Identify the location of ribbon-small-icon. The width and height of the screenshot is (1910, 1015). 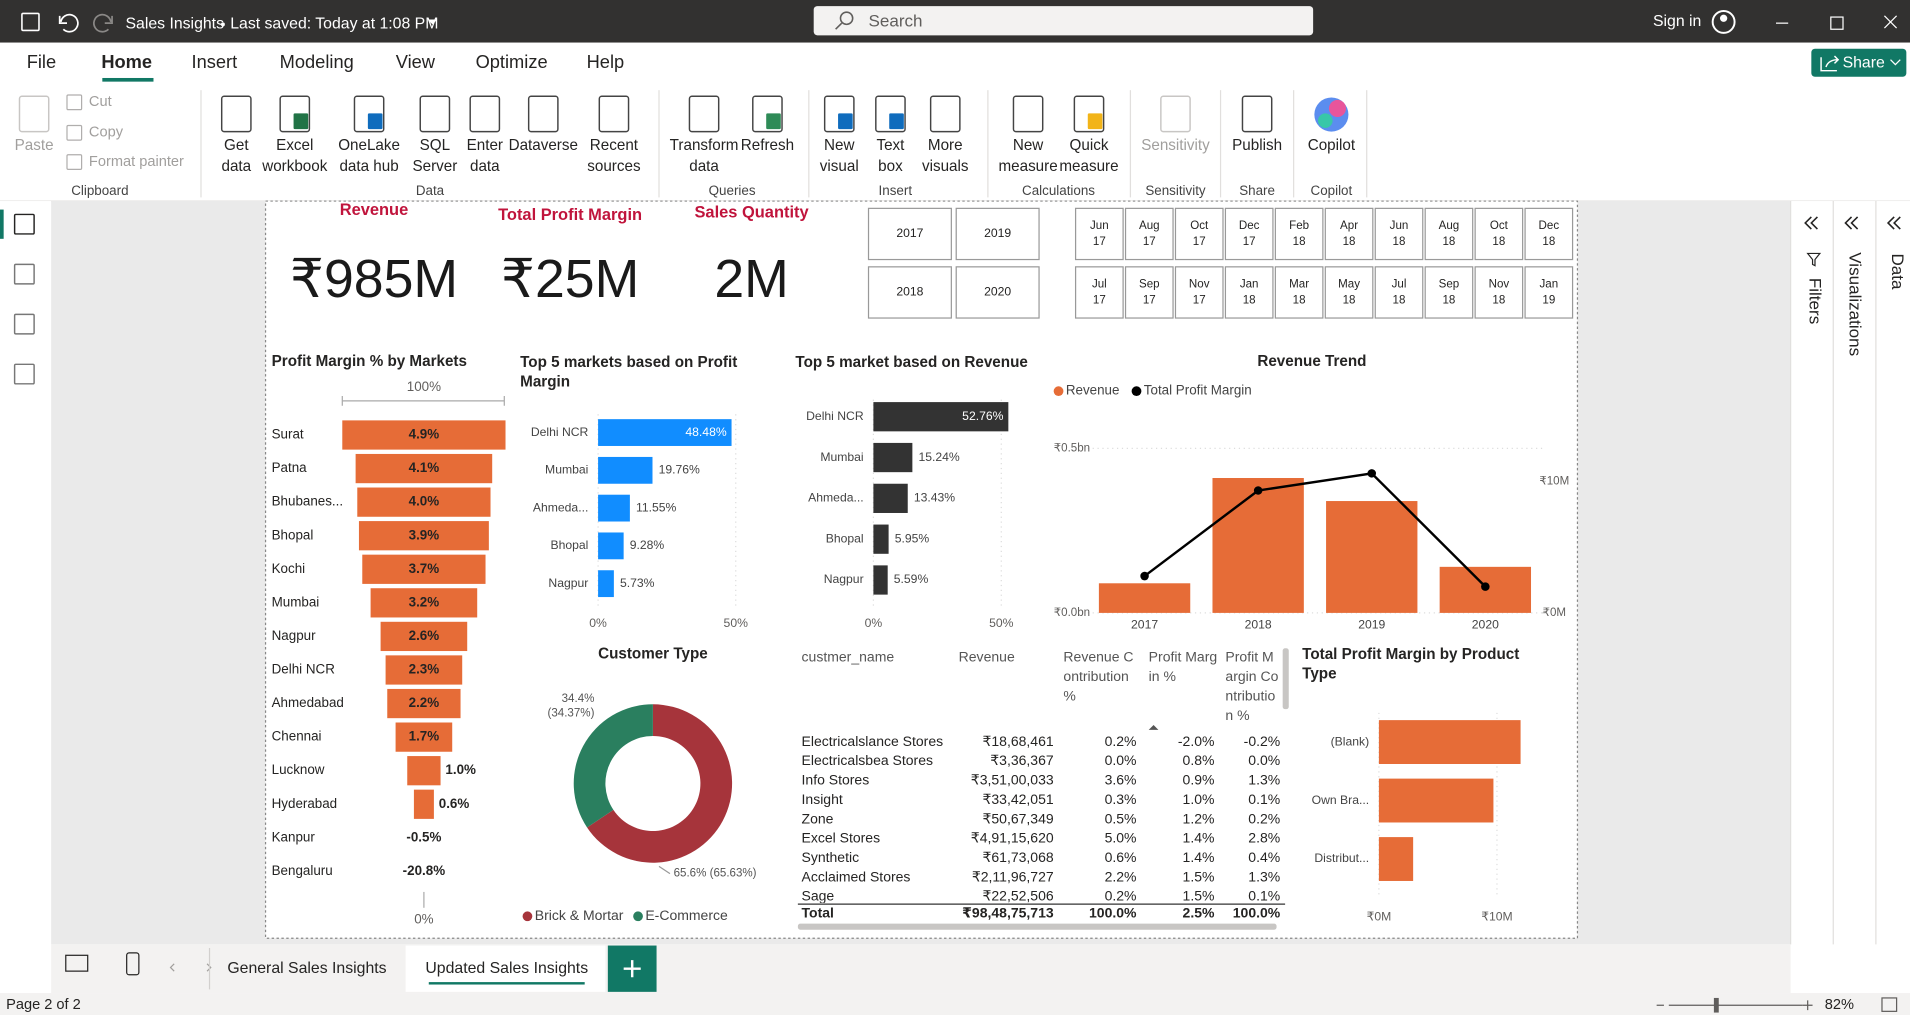
(74, 162).